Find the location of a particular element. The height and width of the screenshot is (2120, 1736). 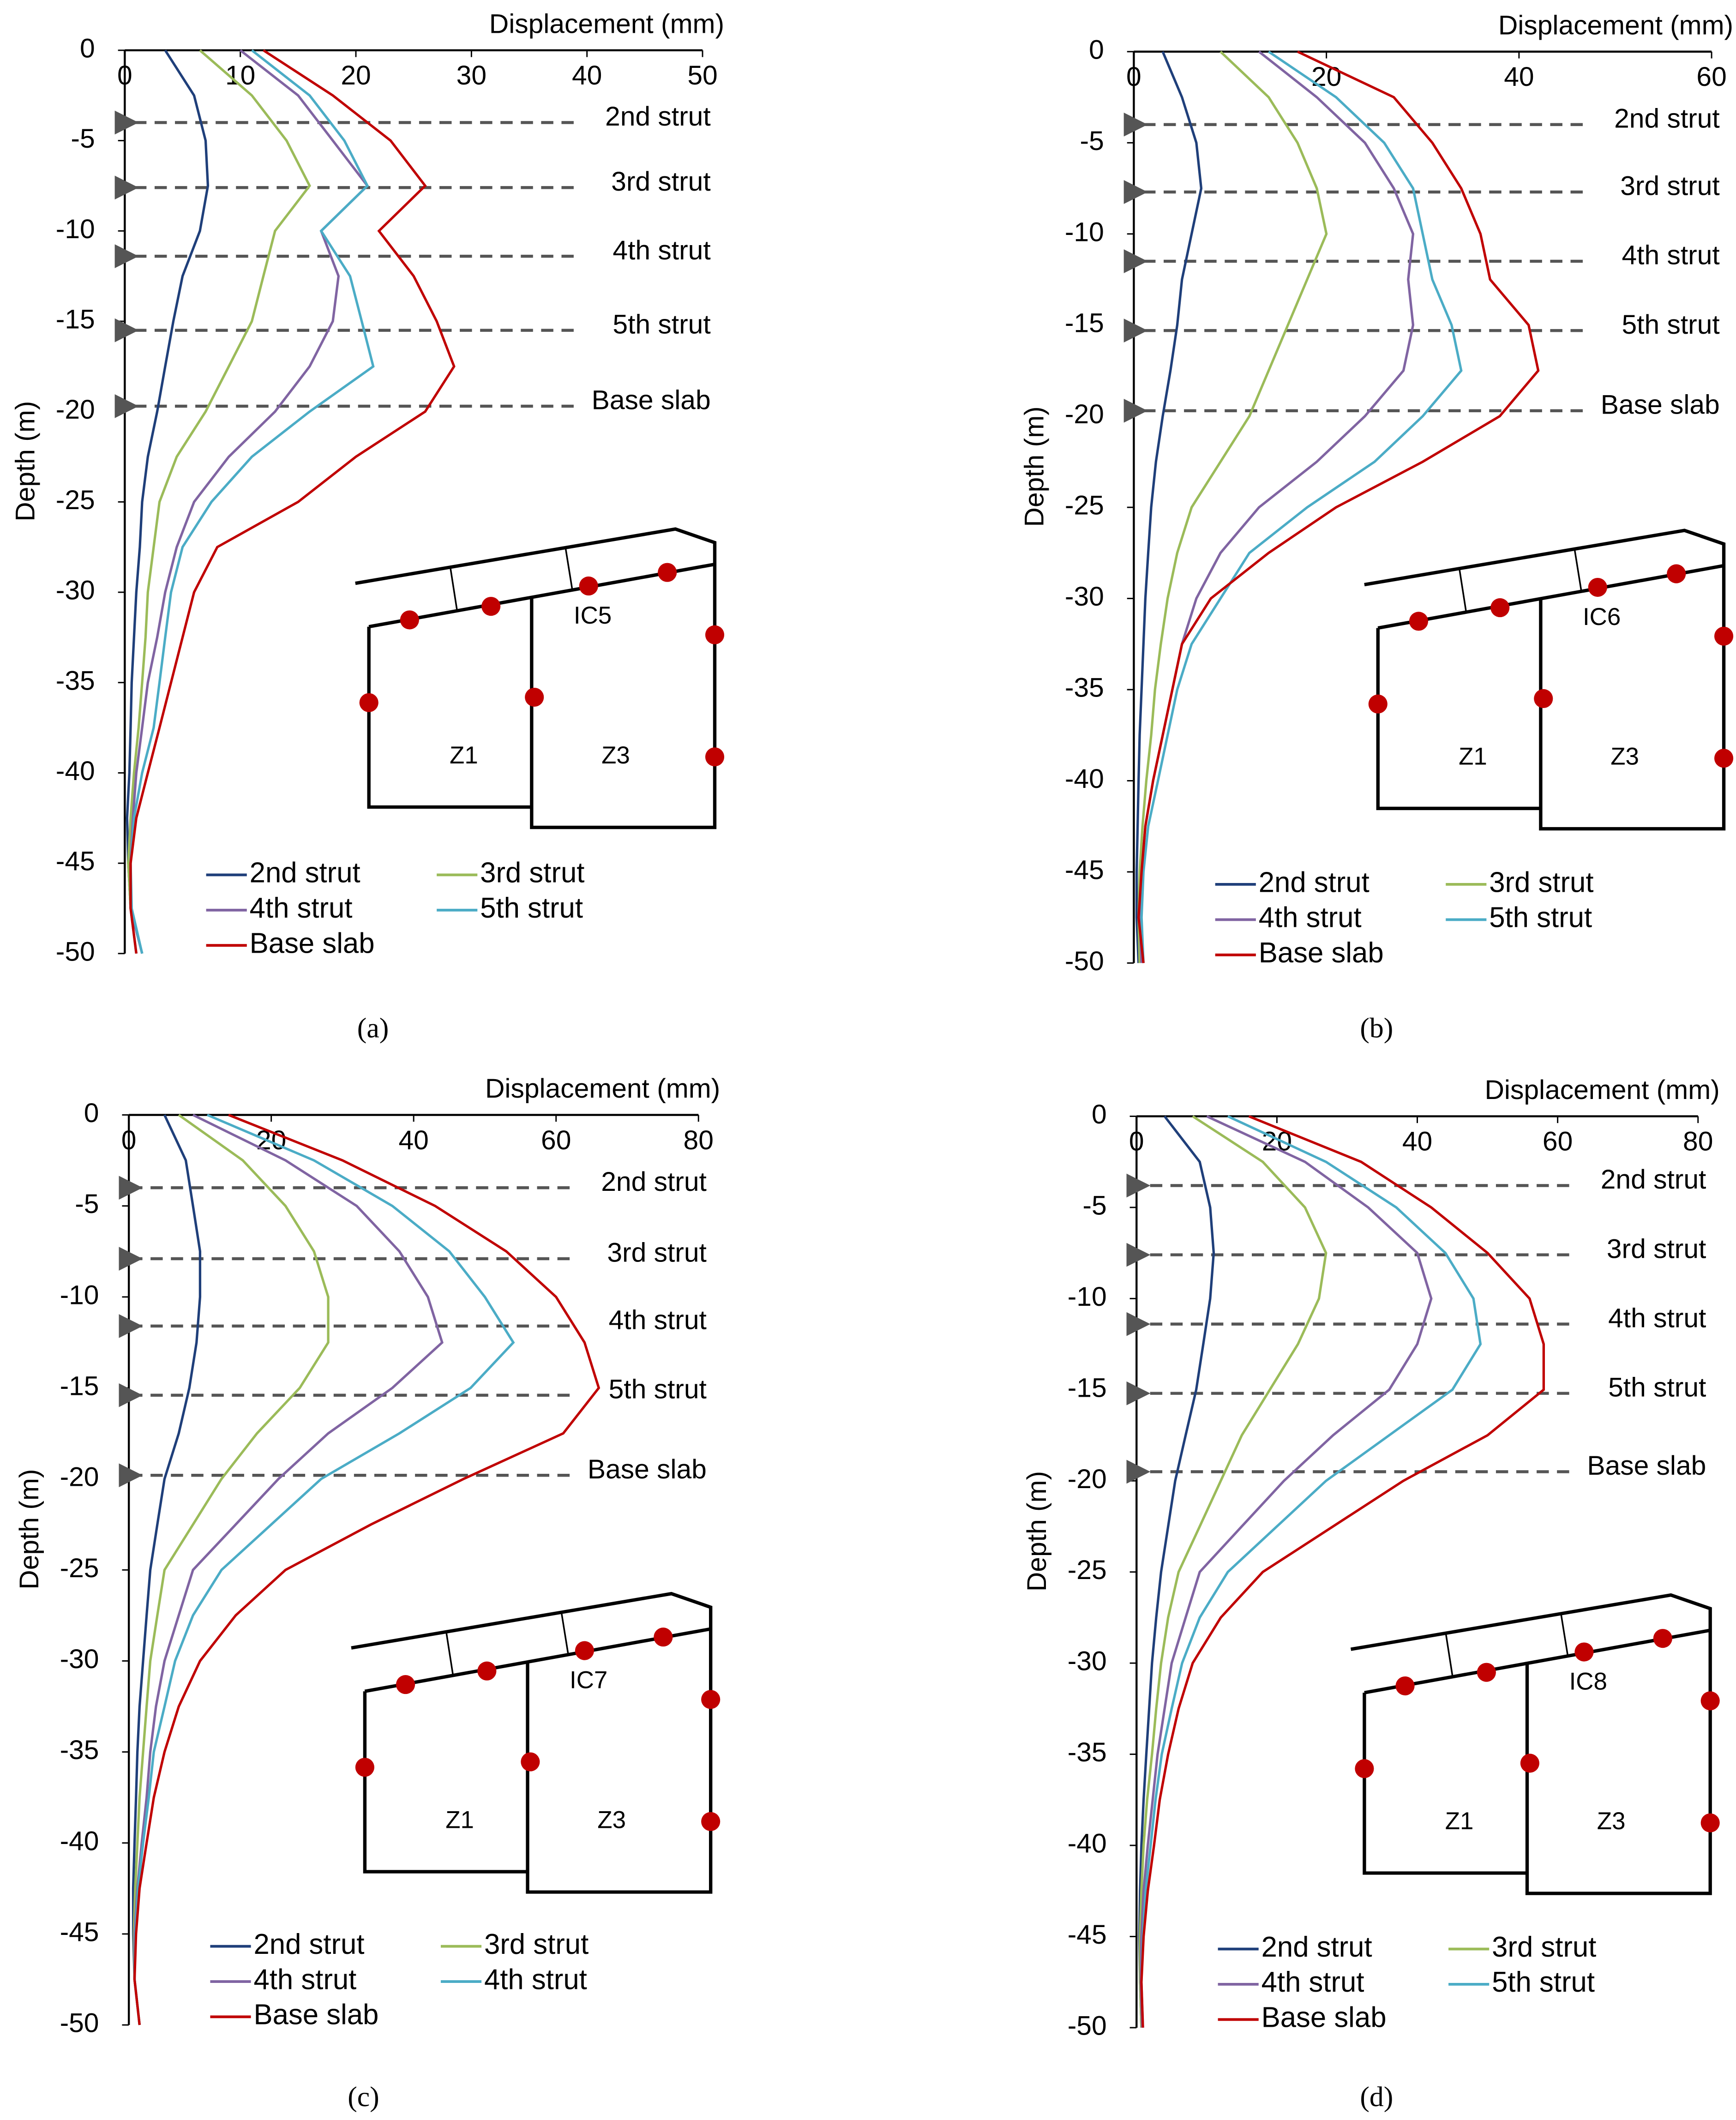

x-tick-label: 50 is located at coordinates (702, 75).